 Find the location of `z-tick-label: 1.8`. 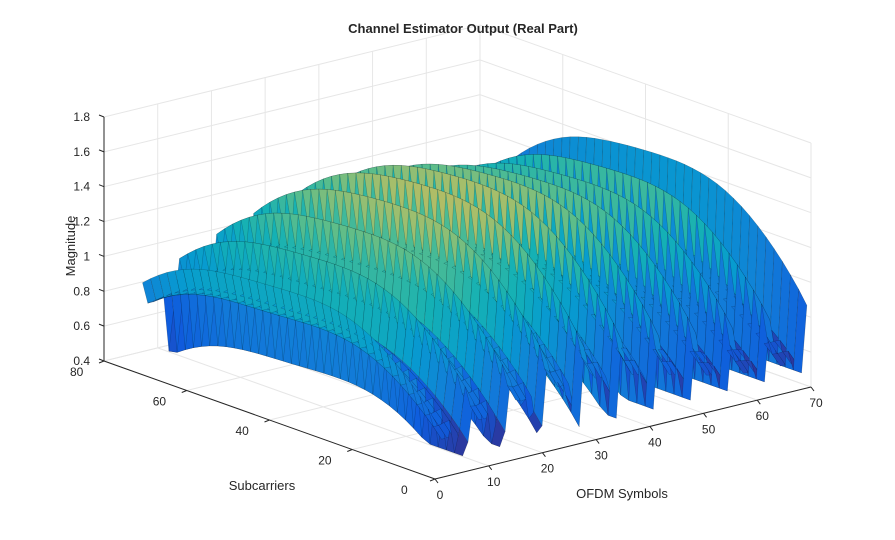

z-tick-label: 1.8 is located at coordinates (81, 117).